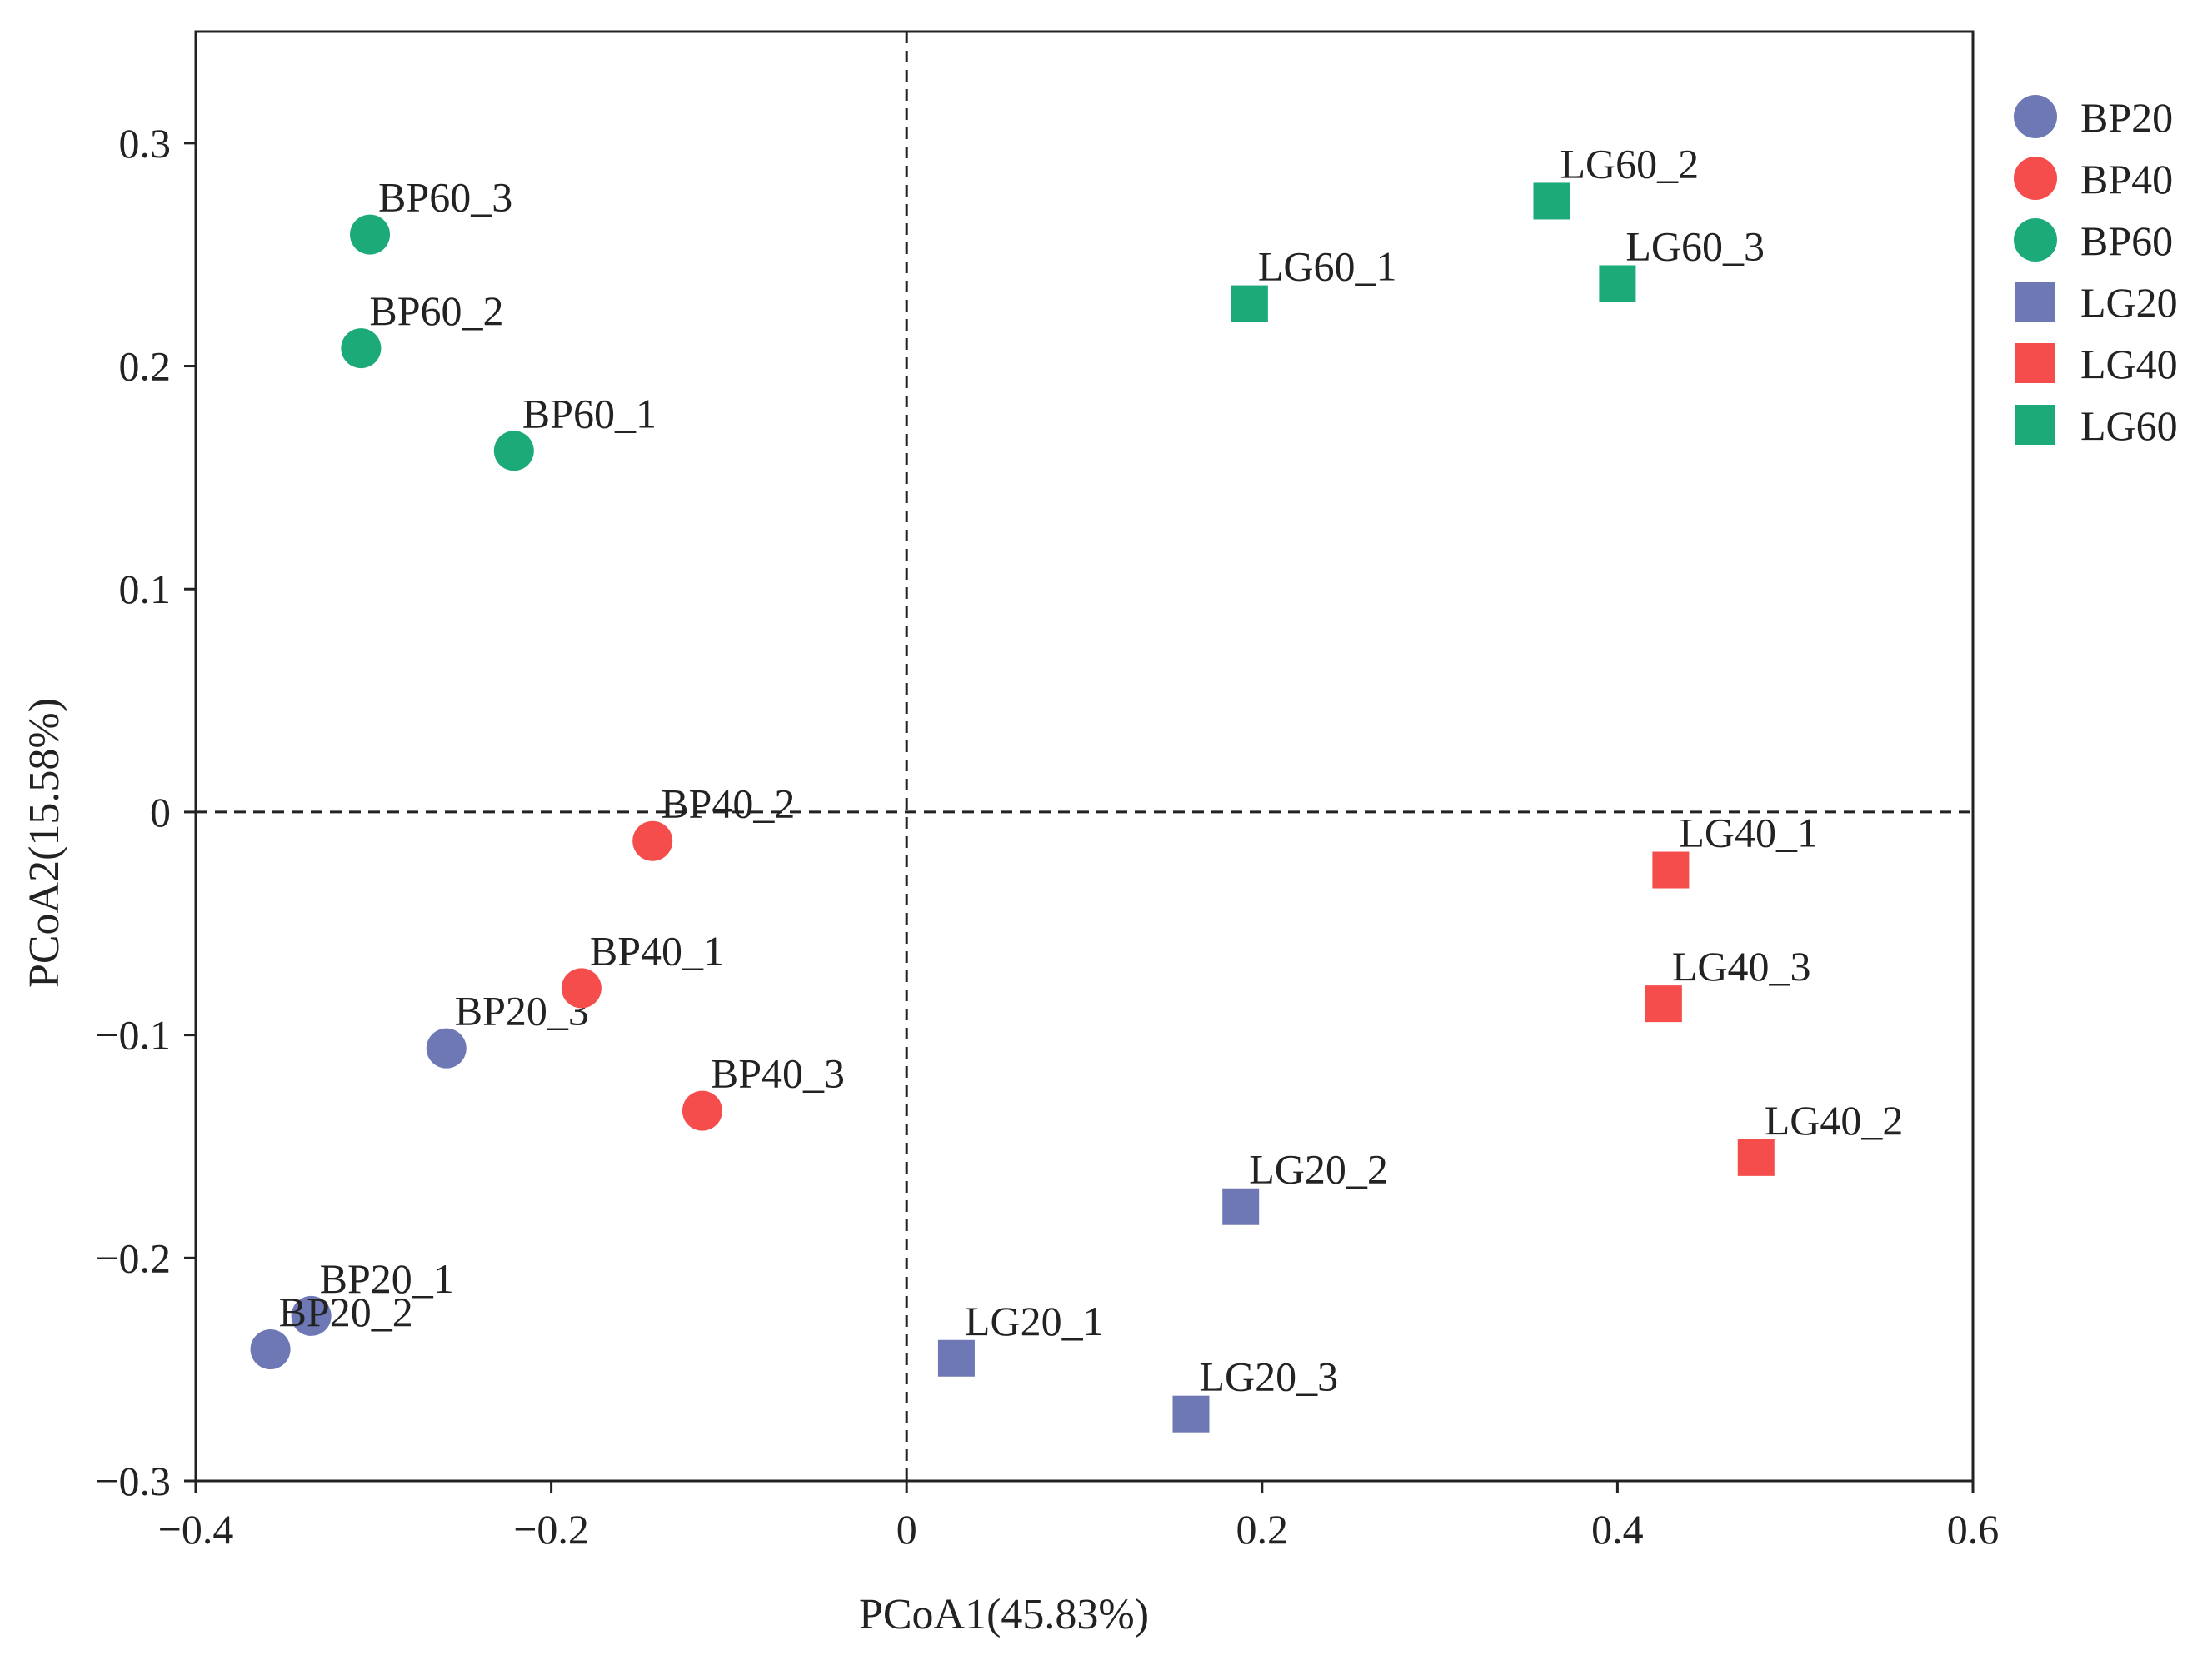 The width and height of the screenshot is (2212, 1655). Describe the element at coordinates (2126, 117) in the screenshot. I see `legend-label-bp20: BP20` at that location.